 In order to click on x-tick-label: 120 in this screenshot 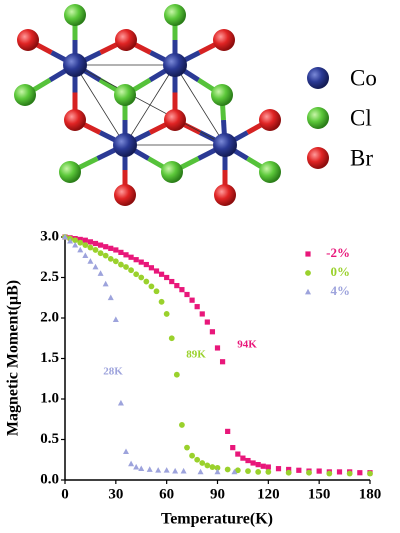, I will do `click(268, 494)`.